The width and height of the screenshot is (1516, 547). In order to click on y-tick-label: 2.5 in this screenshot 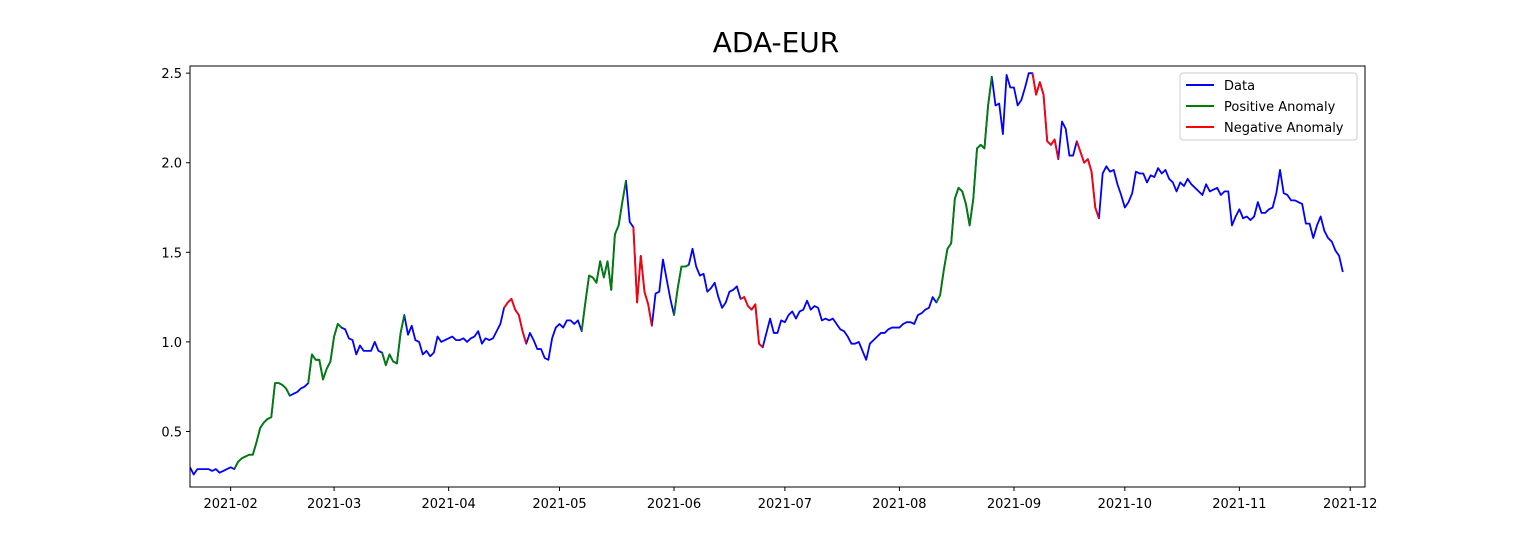, I will do `click(171, 74)`.